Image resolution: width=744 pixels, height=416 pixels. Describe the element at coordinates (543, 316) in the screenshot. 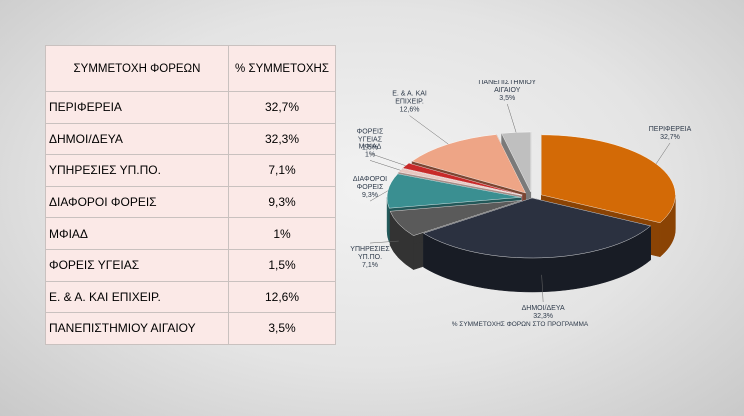

I see `pie-value-label: 32,3%` at that location.